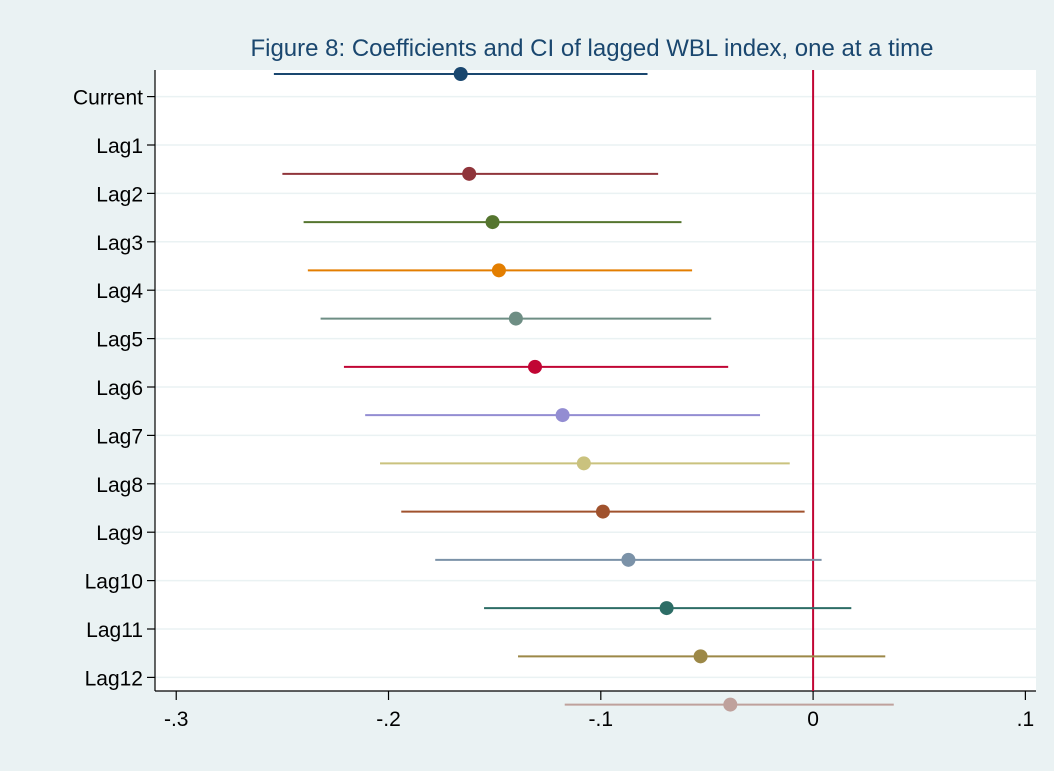 The height and width of the screenshot is (771, 1054). Describe the element at coordinates (119, 243) in the screenshot. I see `y-tick-label: Lag3` at that location.